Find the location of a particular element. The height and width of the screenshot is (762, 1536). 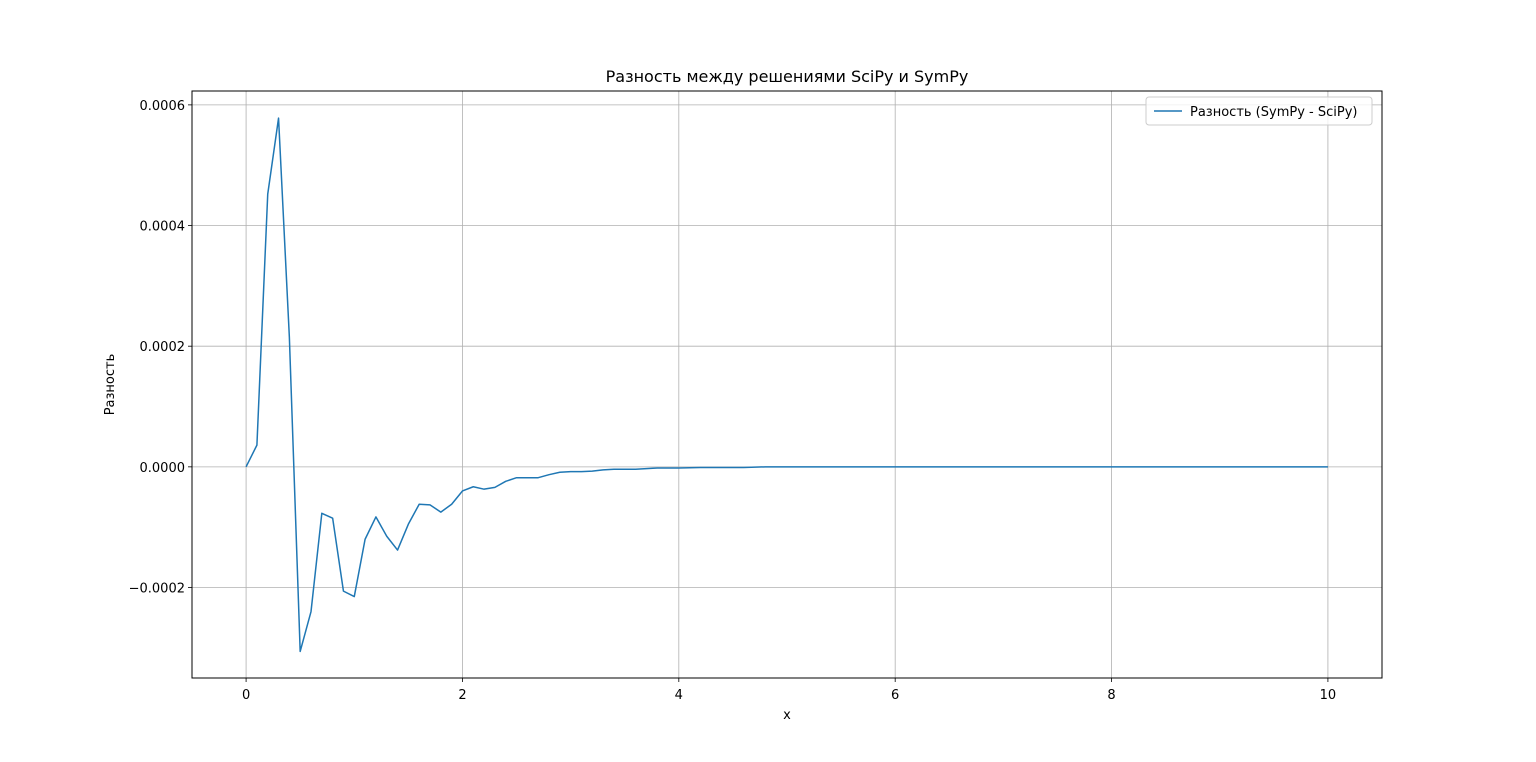

legend: Разность (SymPy - SciPy) is located at coordinates (1259, 111).